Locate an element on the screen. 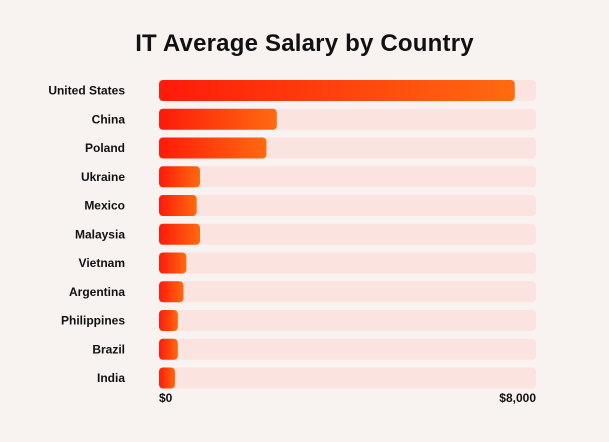 This screenshot has width=609, height=442. x-tick-label: $0 is located at coordinates (166, 398).